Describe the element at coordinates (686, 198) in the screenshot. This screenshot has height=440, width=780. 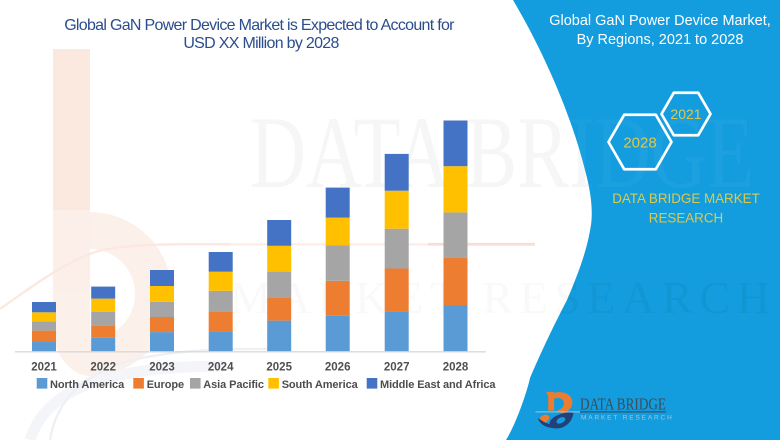
I see `svg-text: DATA BRIDGE MARKET` at that location.